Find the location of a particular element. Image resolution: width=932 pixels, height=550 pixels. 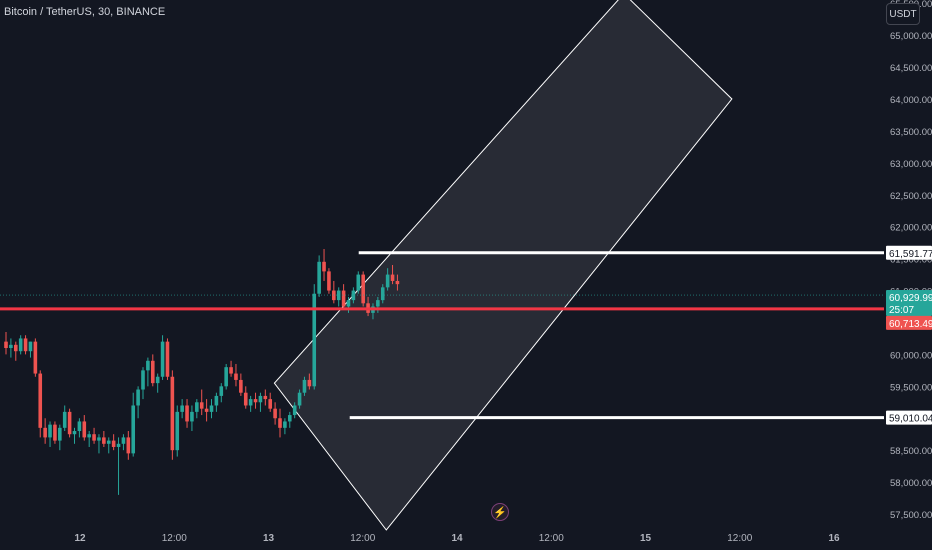

price-label: 59,010.04 is located at coordinates (910, 419).